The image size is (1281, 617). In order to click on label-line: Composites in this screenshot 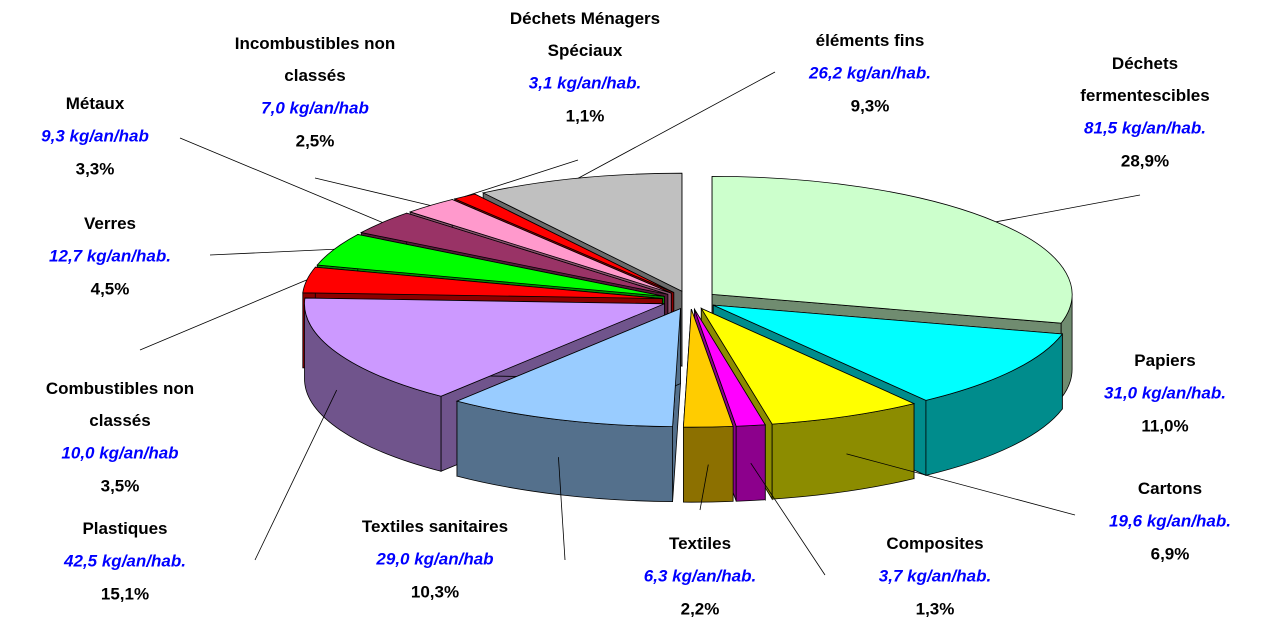, I will do `click(934, 543)`.